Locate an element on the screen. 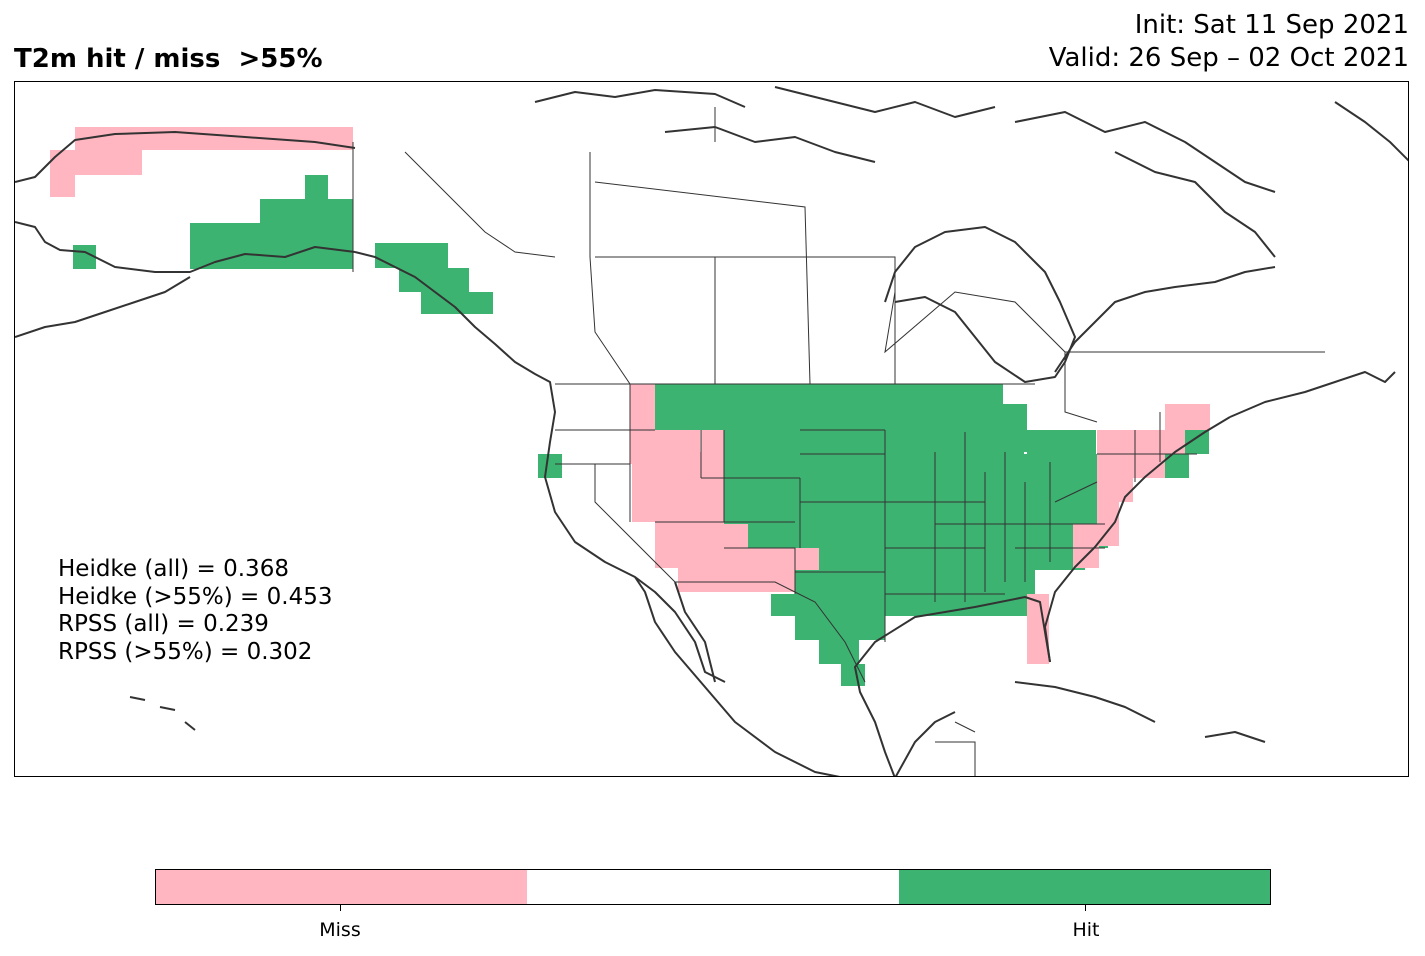 The width and height of the screenshot is (1425, 956). heidke-all: Heidke (all) = 0.368 is located at coordinates (173, 569).